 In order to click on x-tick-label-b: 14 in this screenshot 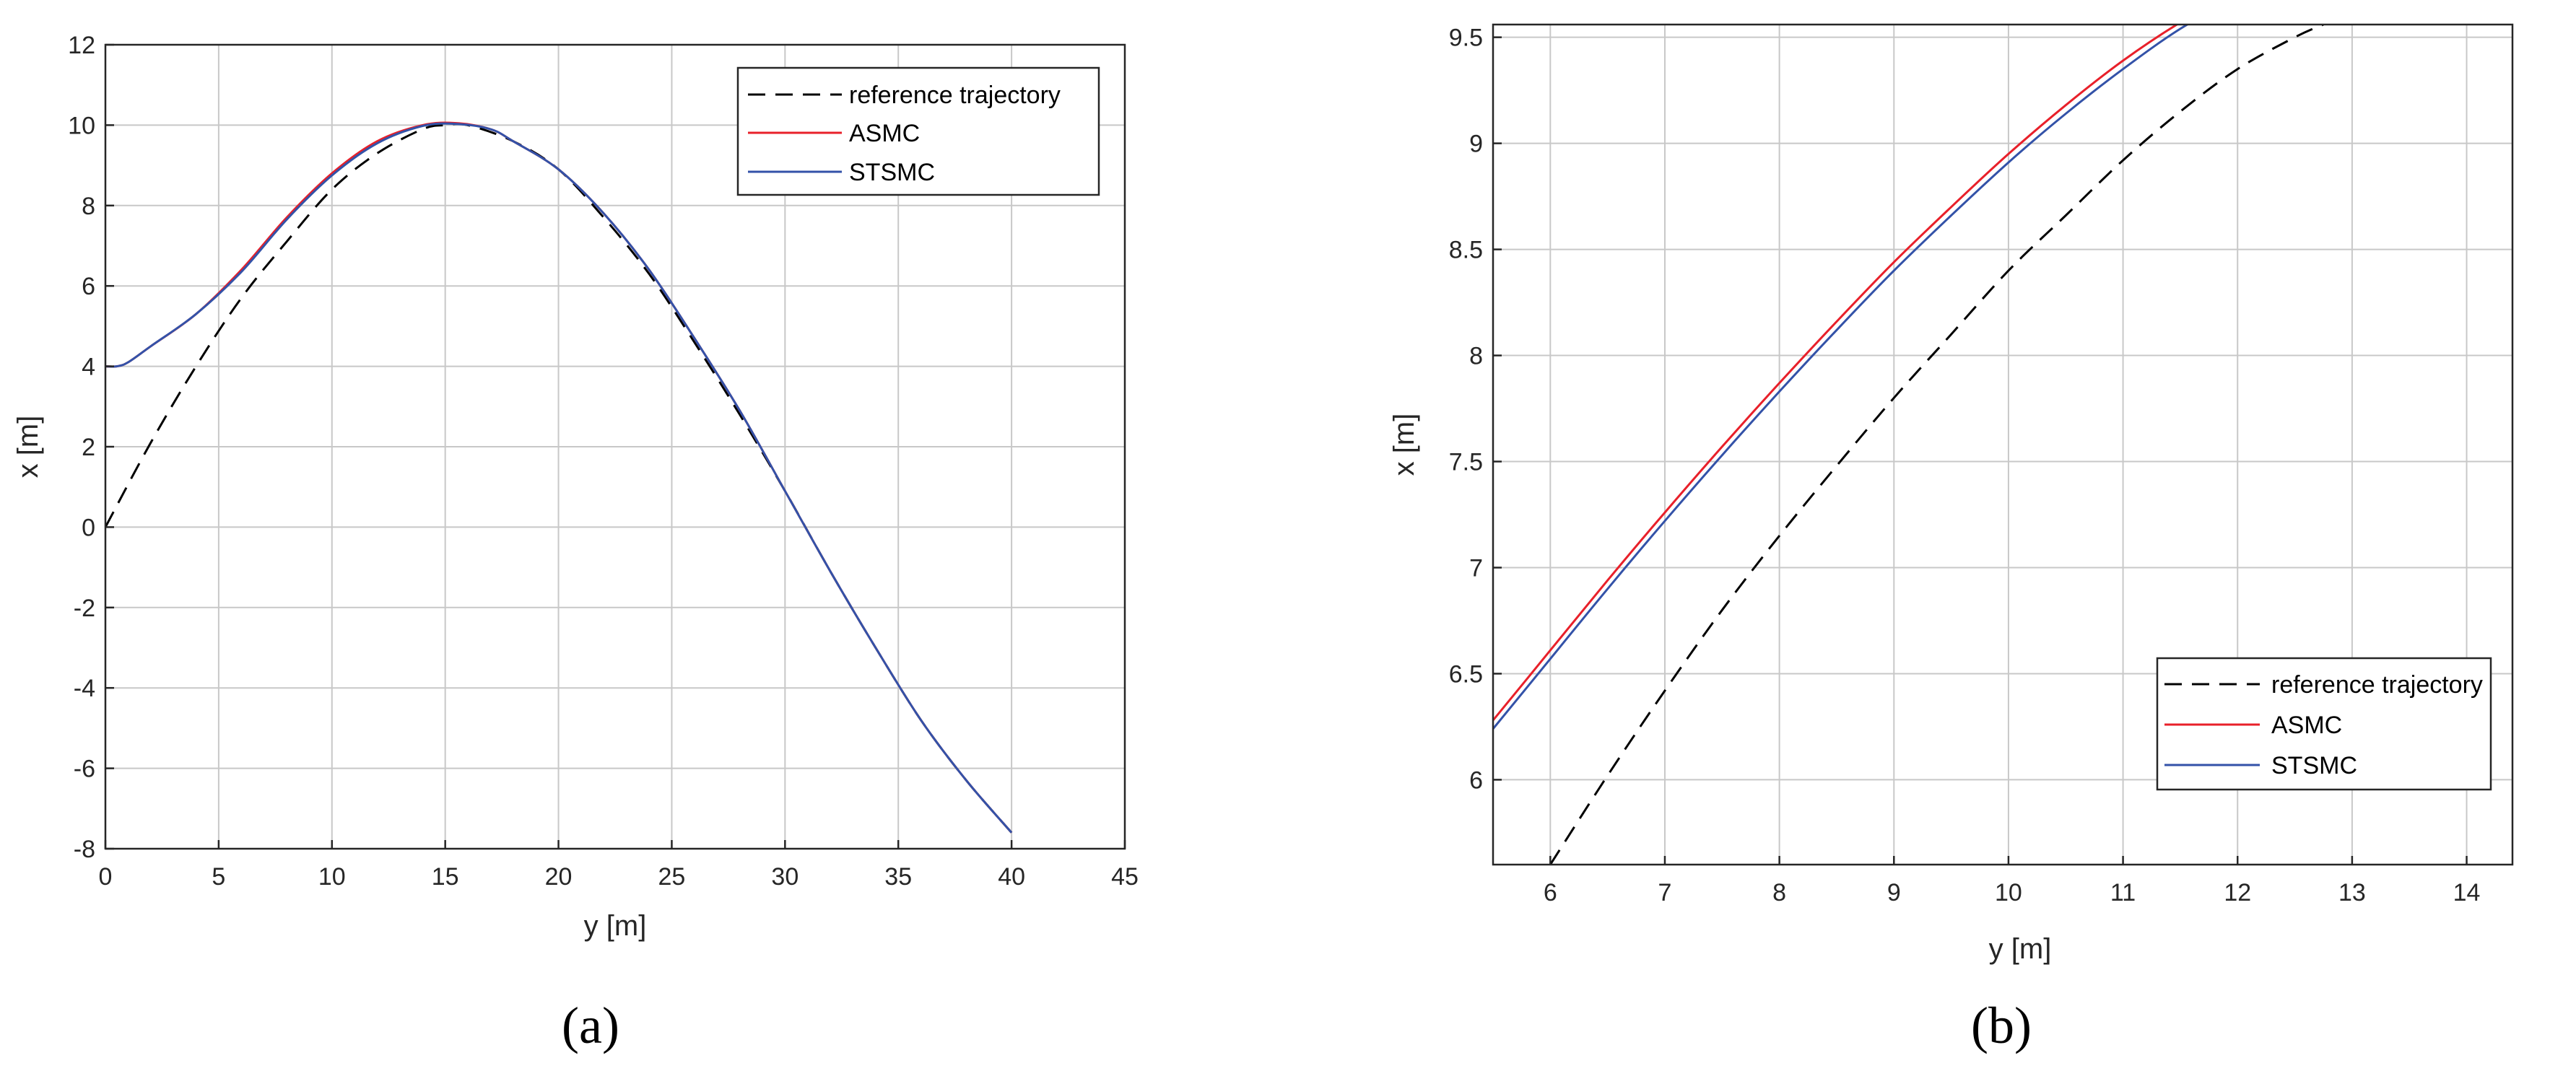, I will do `click(2467, 893)`.